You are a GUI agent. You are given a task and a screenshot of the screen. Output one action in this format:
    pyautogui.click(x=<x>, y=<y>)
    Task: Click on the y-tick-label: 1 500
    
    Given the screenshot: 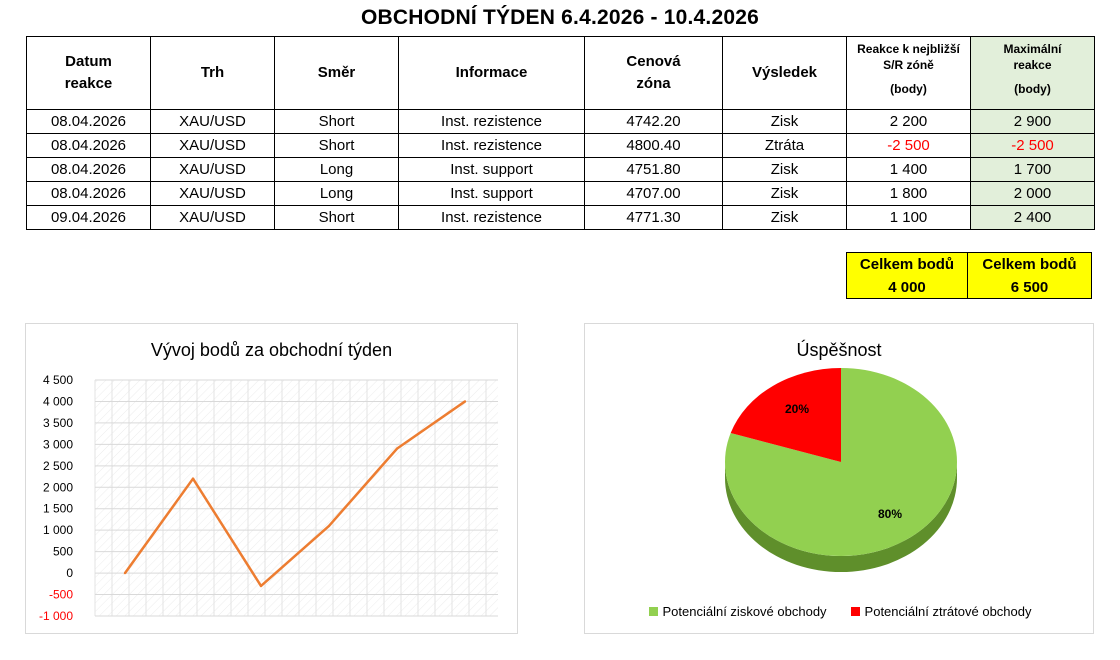 What is the action you would take?
    pyautogui.click(x=58, y=509)
    